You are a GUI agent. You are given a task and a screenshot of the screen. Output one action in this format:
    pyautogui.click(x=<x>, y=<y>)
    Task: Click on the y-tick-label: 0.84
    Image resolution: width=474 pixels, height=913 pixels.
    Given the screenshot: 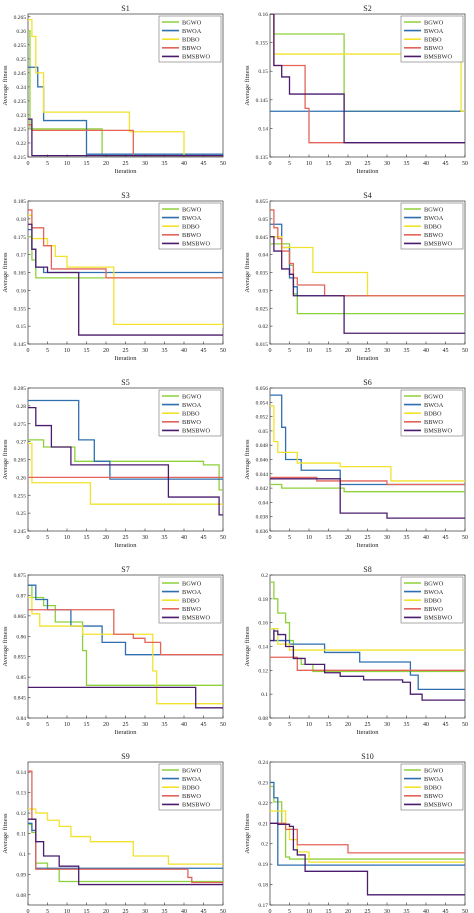 What is the action you would take?
    pyautogui.click(x=21, y=719)
    